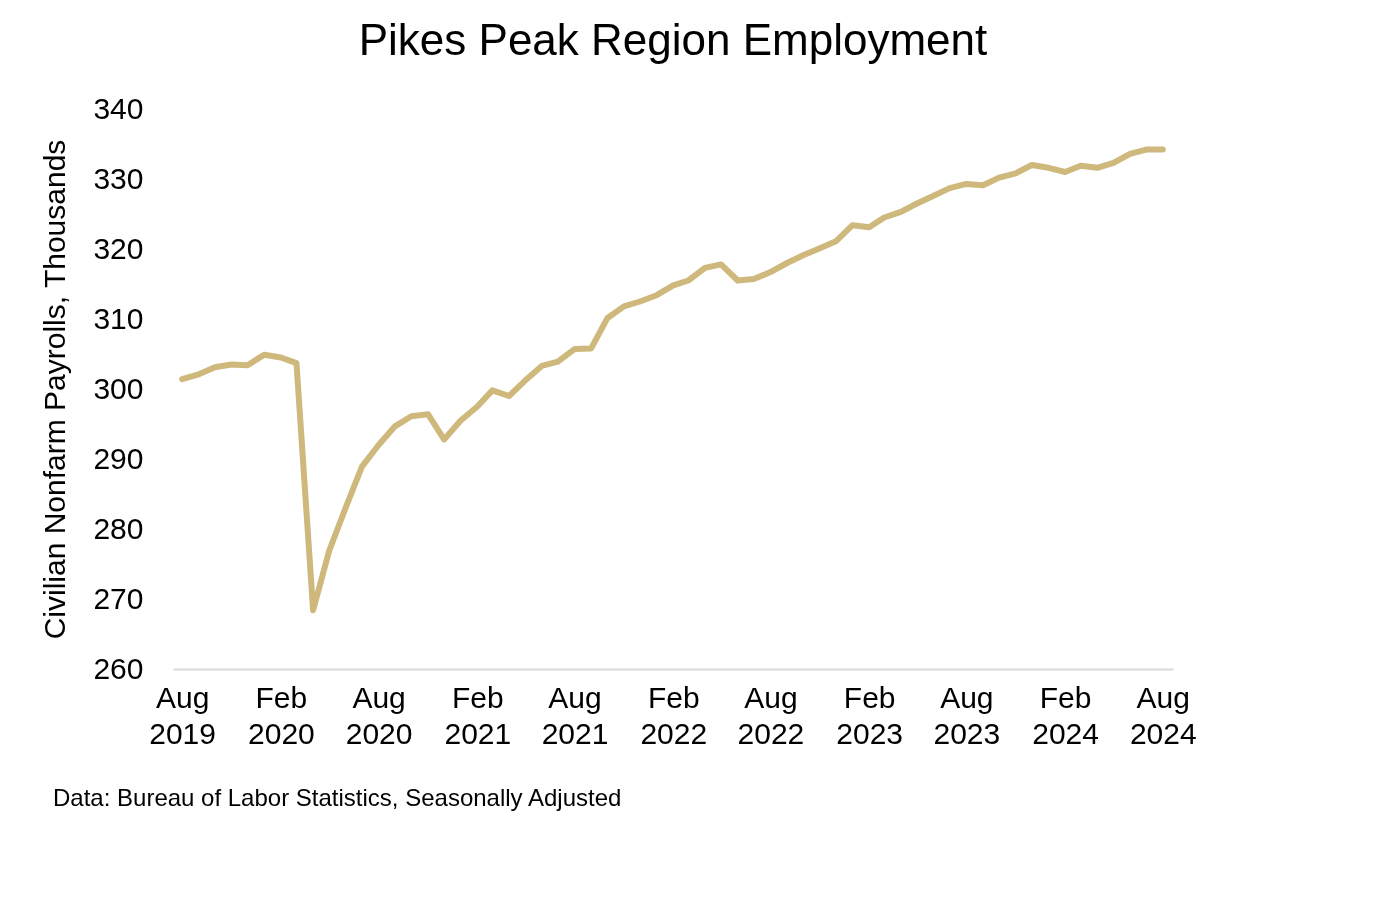  Describe the element at coordinates (118, 528) in the screenshot. I see `y-tick-label: 280` at that location.